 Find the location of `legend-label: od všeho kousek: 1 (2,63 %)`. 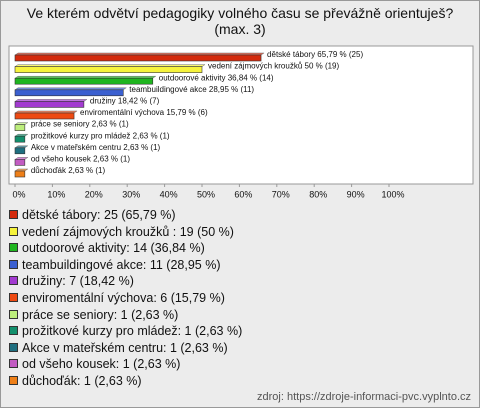

legend-label: od všeho kousek: 1 (2,63 %) is located at coordinates (101, 364).